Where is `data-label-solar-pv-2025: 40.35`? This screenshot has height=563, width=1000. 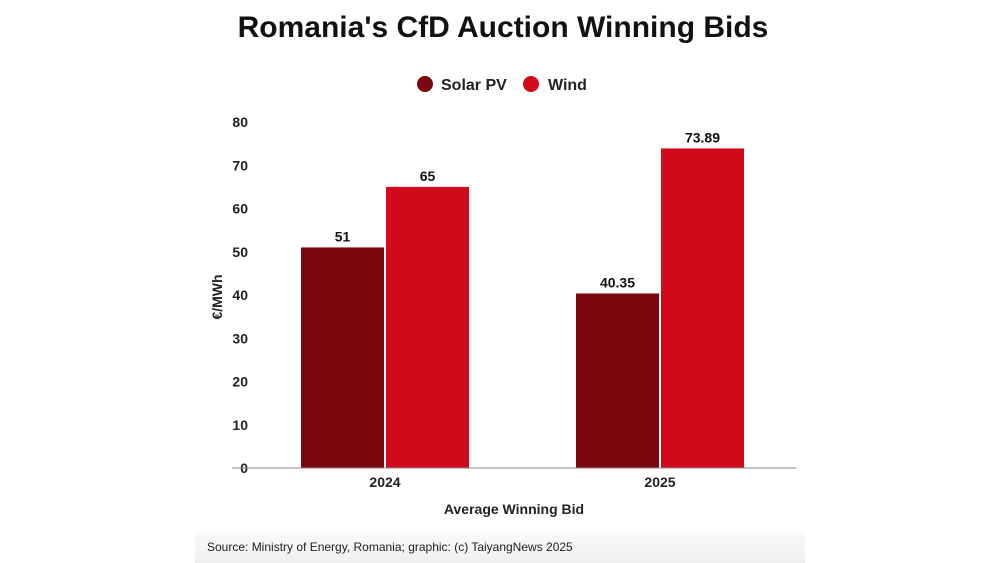 data-label-solar-pv-2025: 40.35 is located at coordinates (617, 282).